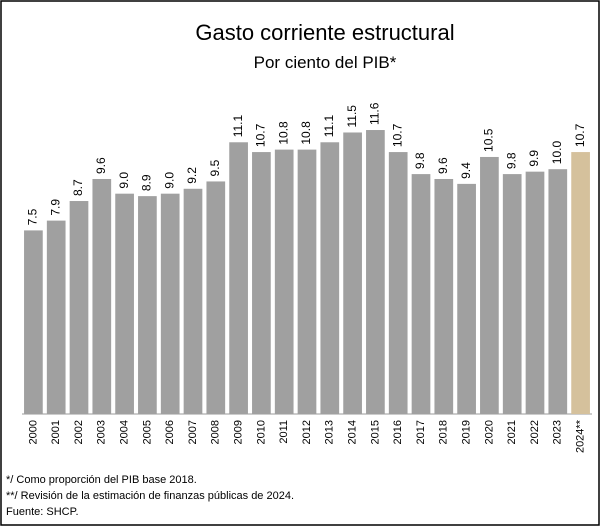 The width and height of the screenshot is (606, 529). Describe the element at coordinates (125, 432) in the screenshot. I see `x-tick-label: 2004` at that location.